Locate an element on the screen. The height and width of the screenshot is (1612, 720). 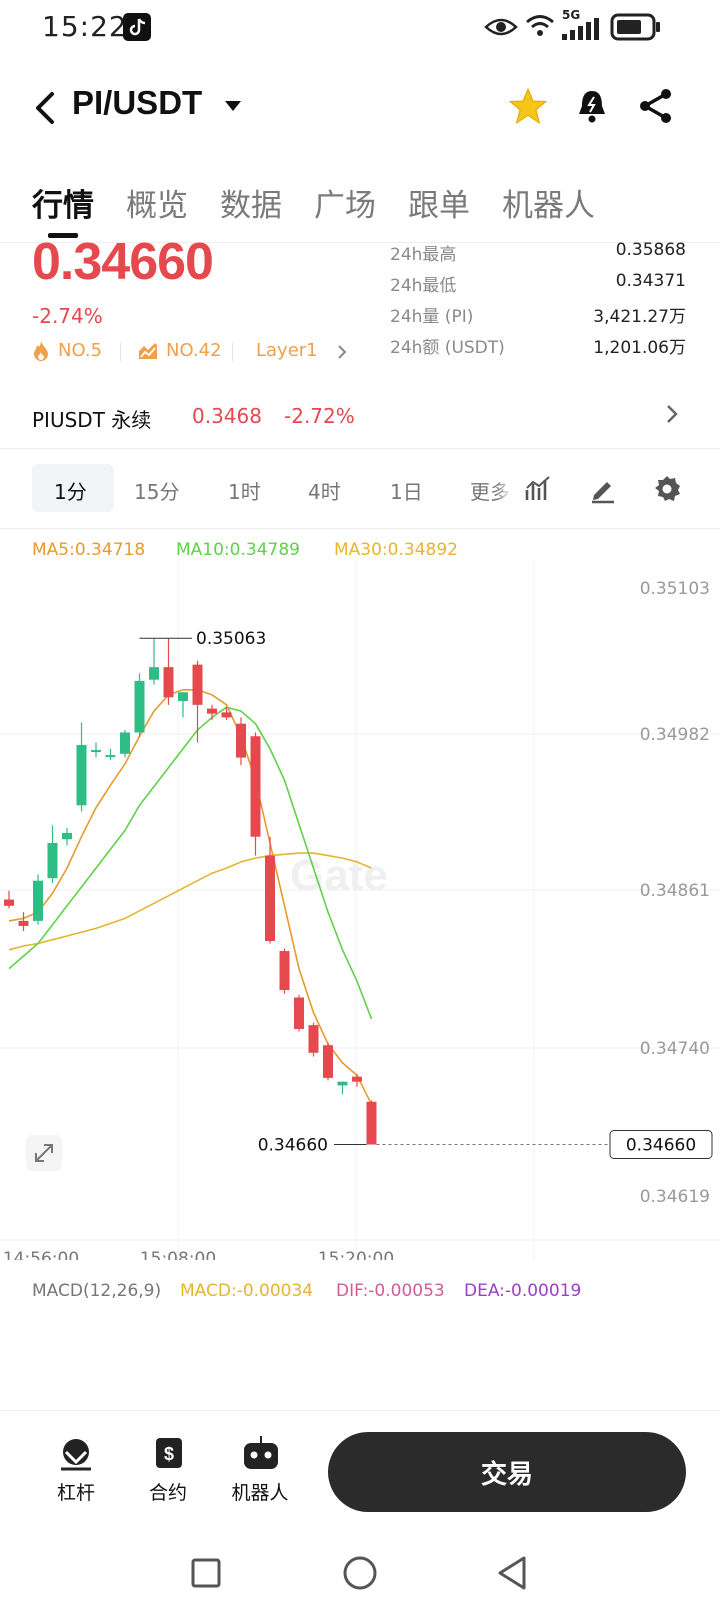
expand-icon is located at coordinates (44, 1153).